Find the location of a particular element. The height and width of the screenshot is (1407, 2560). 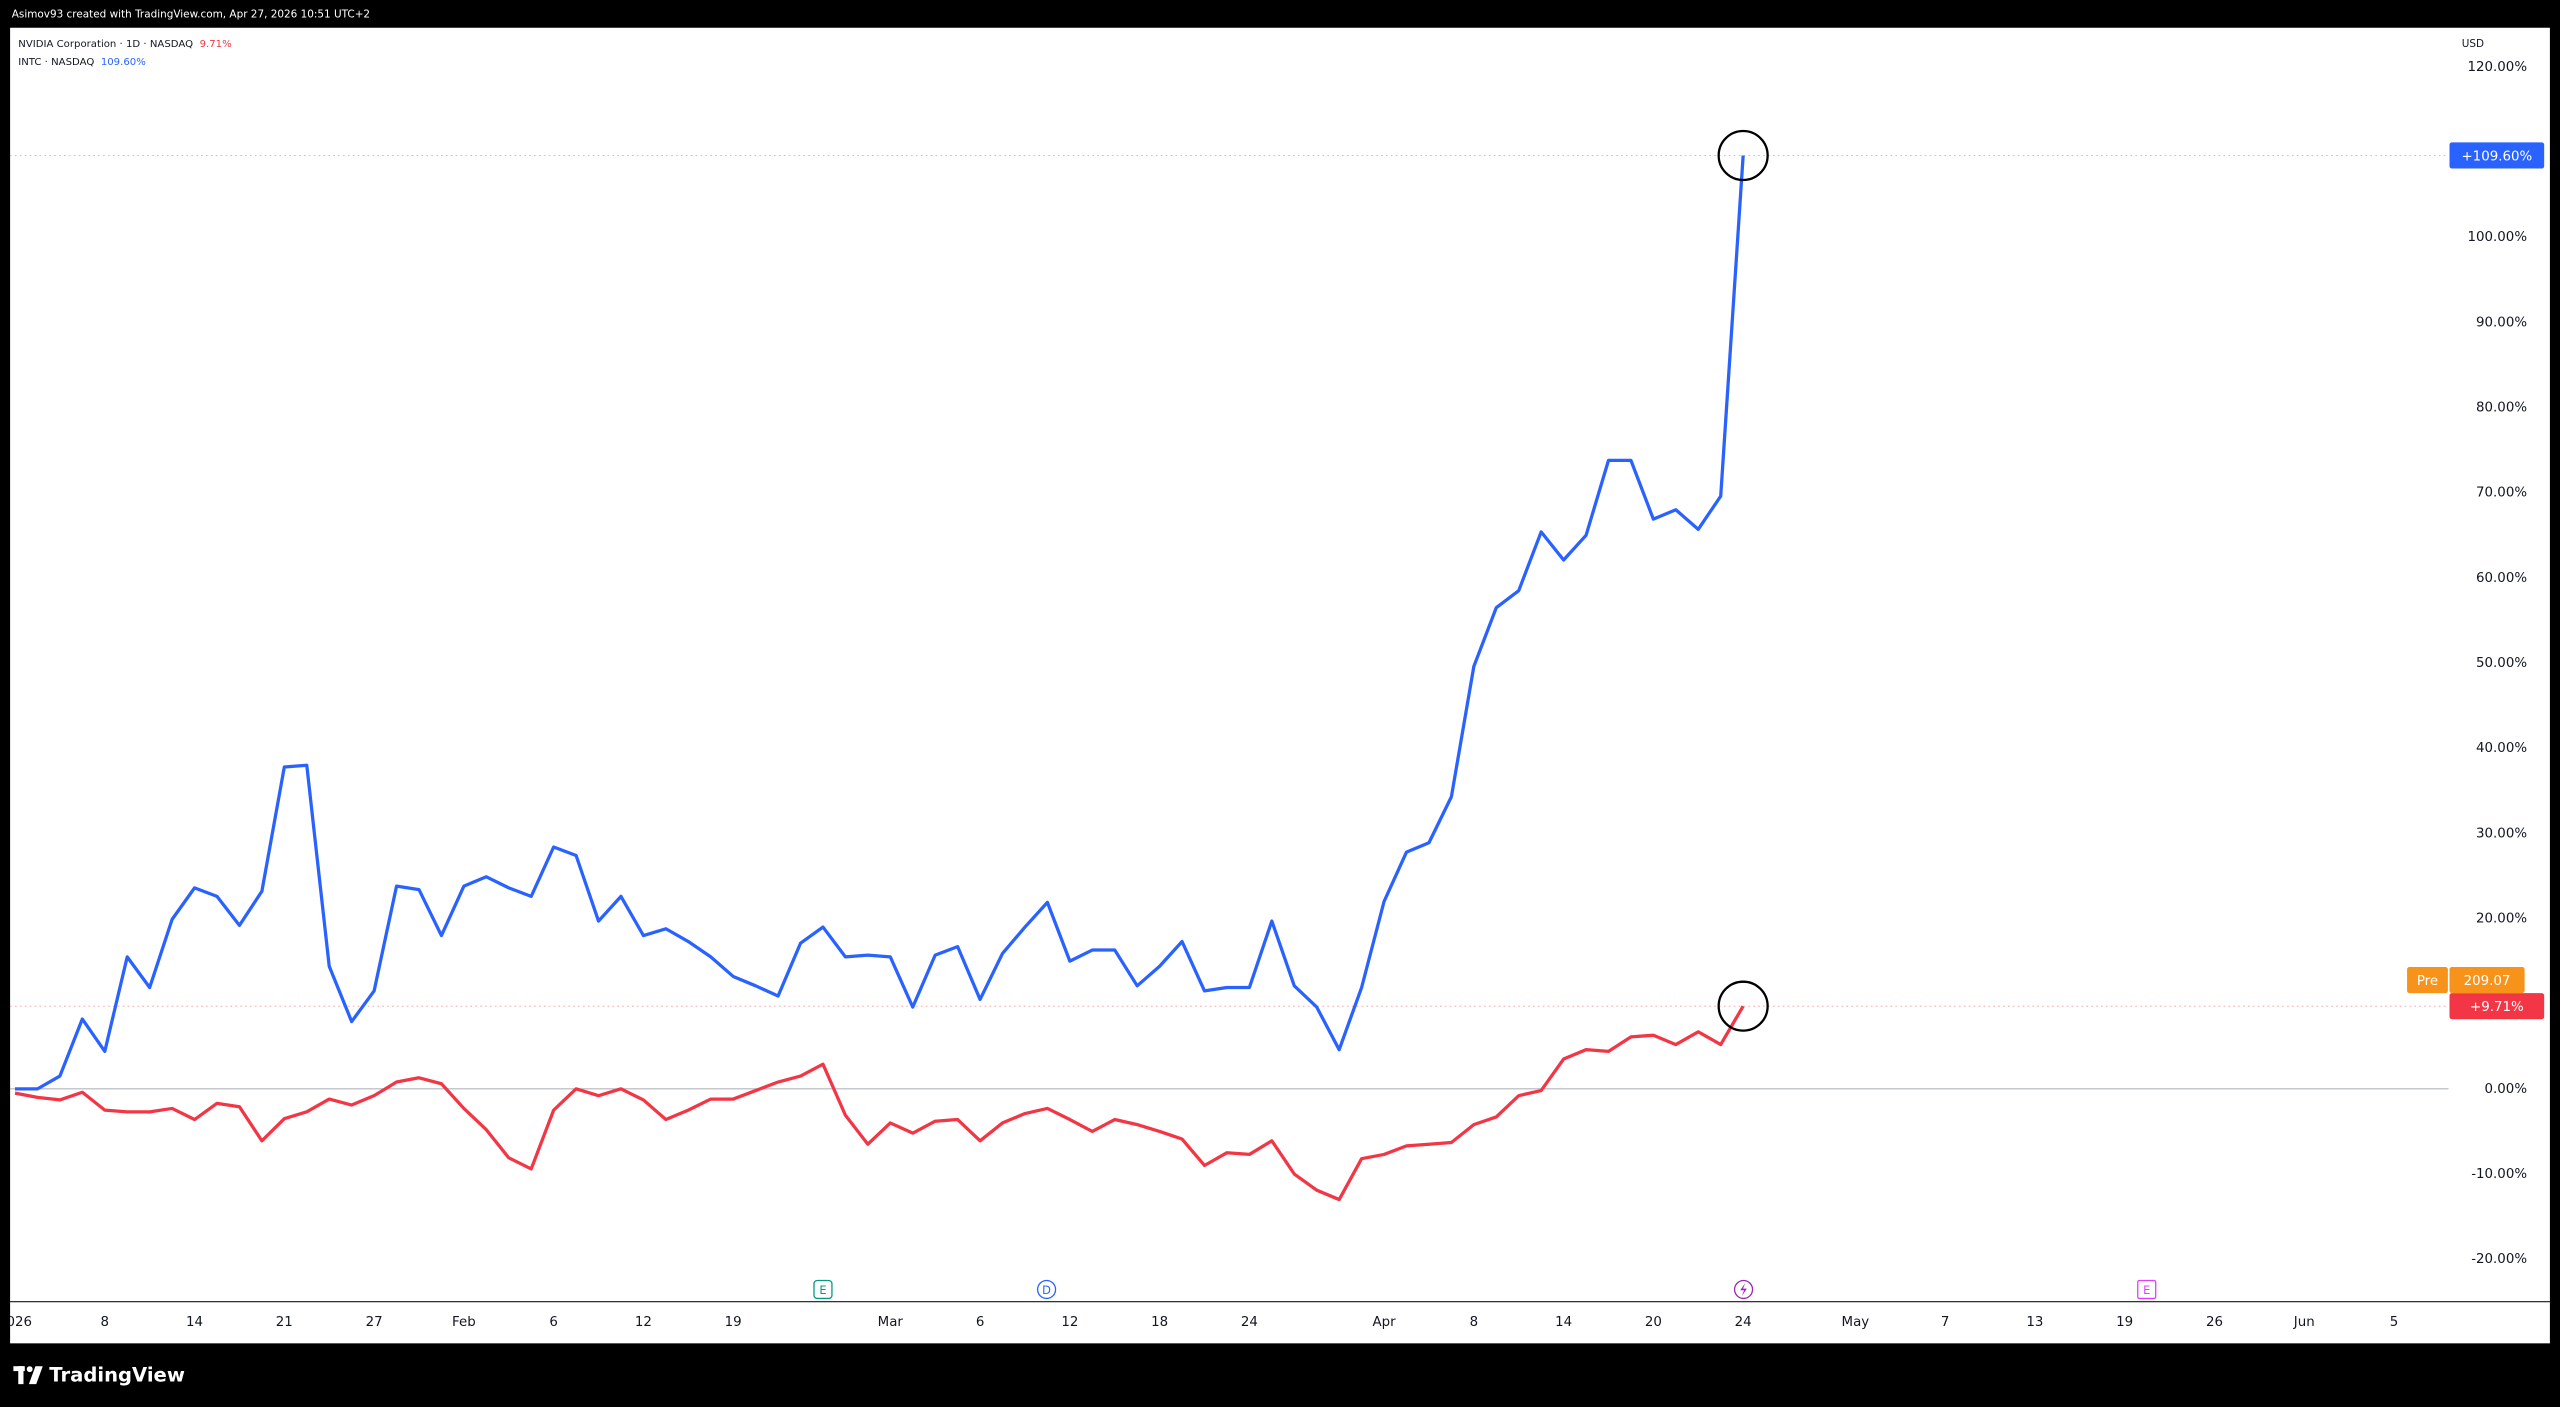

y-tick-label: 60.00% is located at coordinates (2501, 578).